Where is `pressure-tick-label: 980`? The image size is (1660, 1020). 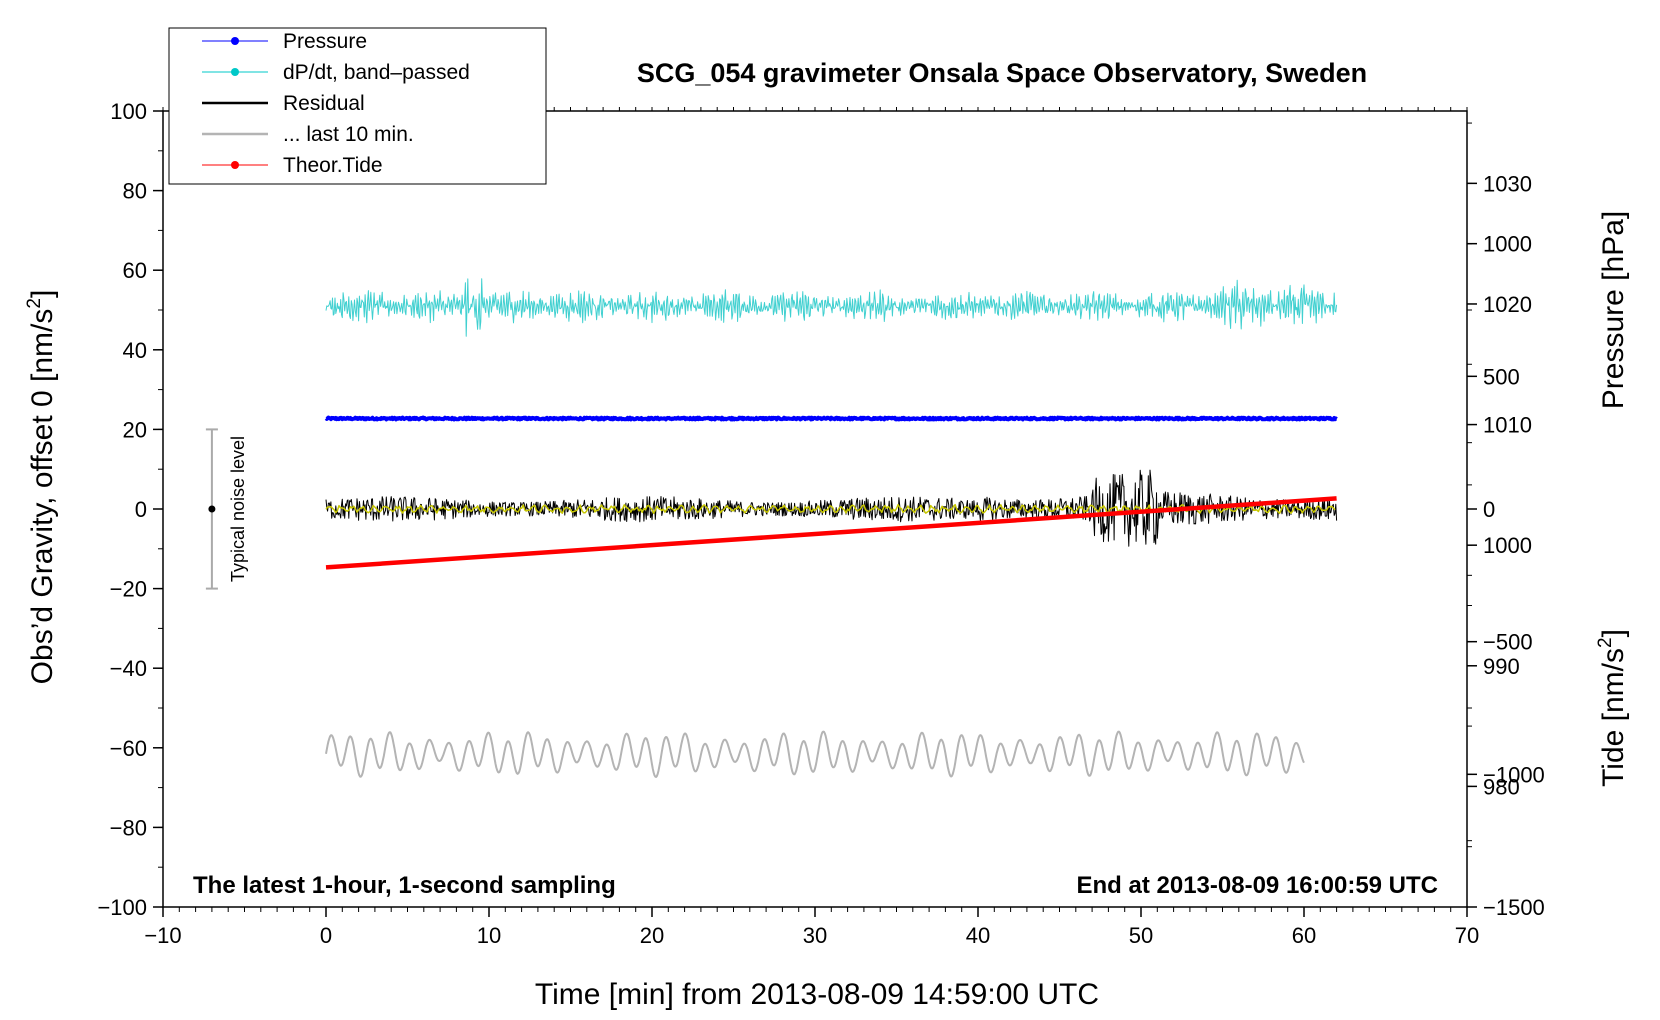
pressure-tick-label: 980 is located at coordinates (1501, 786).